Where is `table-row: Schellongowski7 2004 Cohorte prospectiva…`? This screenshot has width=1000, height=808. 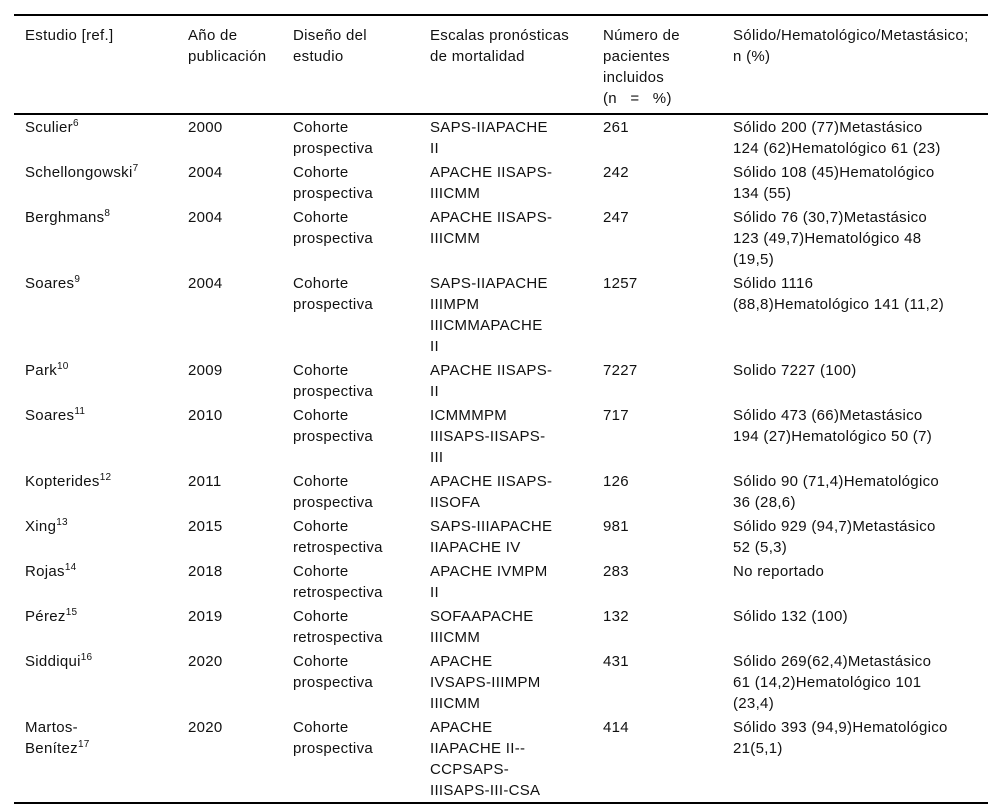 table-row: Schellongowski7 2004 Cohorte prospectiva… is located at coordinates (501, 182).